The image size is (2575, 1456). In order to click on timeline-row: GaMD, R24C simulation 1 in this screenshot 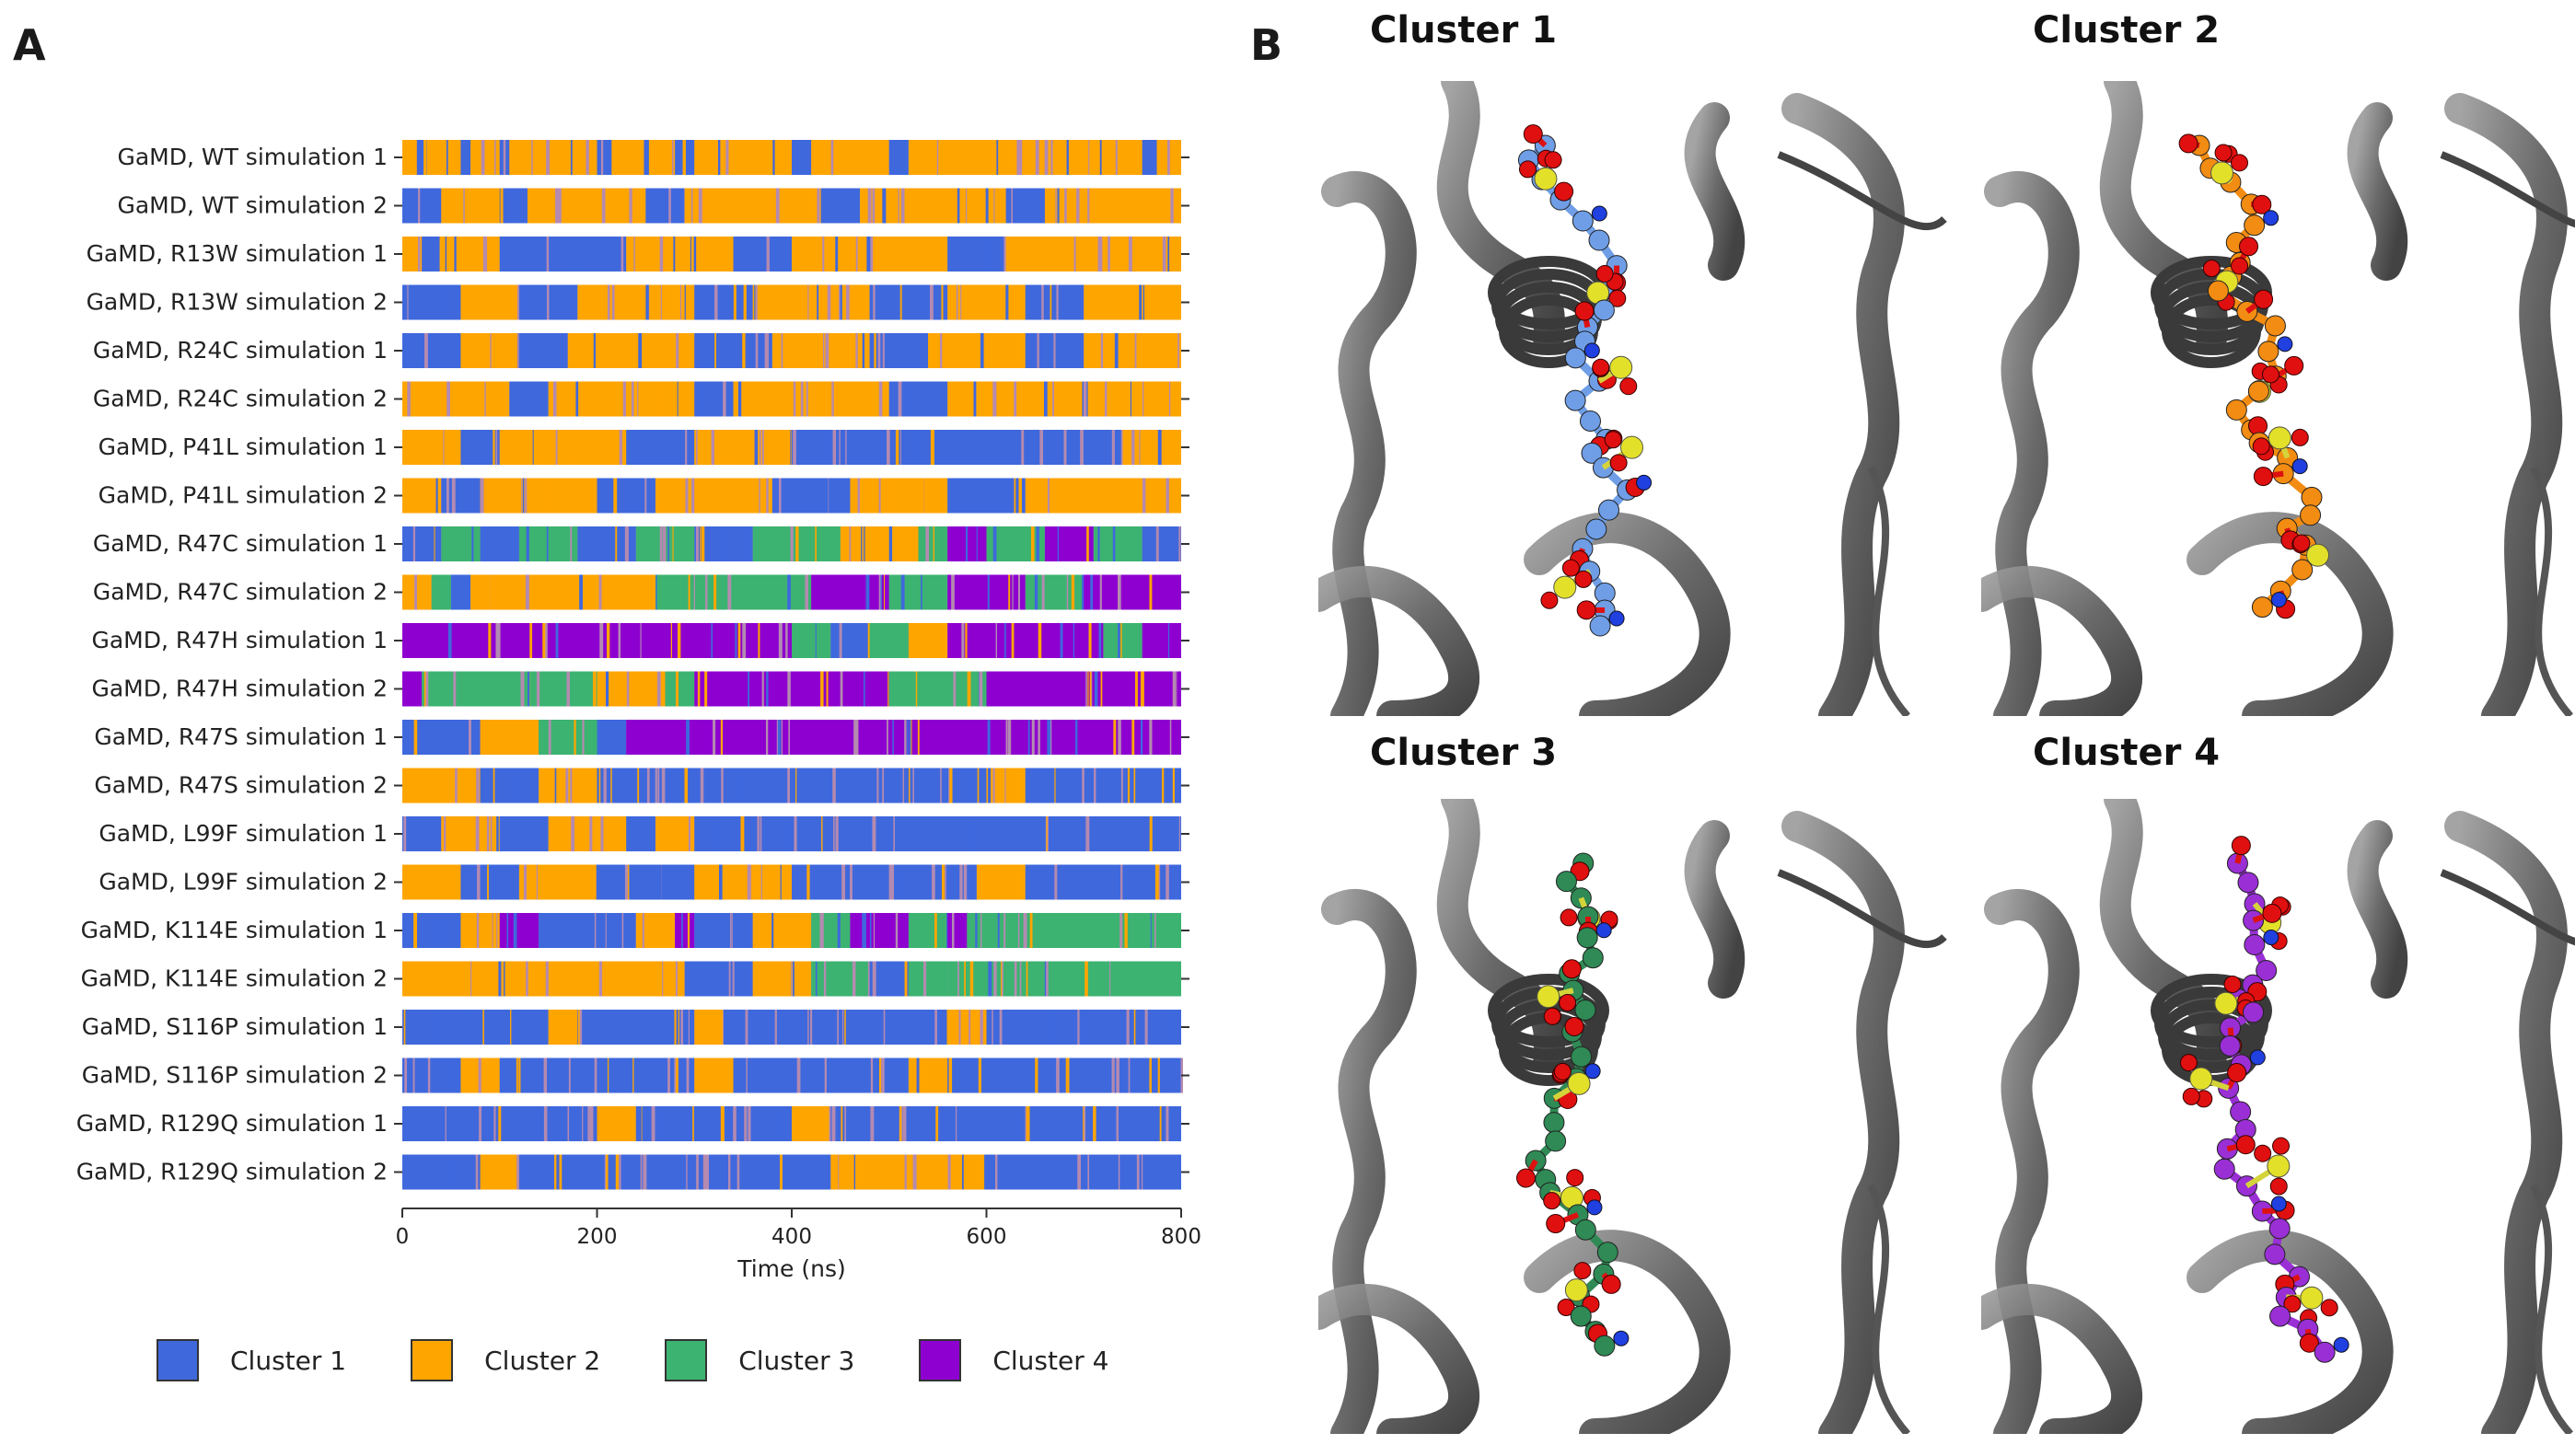, I will do `click(641, 350)`.